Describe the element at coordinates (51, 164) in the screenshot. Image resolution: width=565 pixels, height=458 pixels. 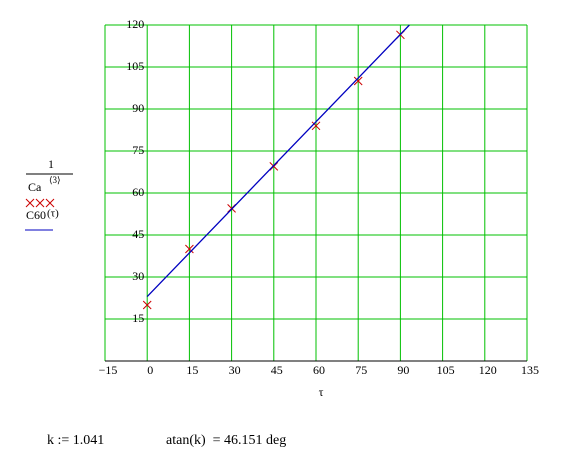
I see `y-label-numerator: 1` at that location.